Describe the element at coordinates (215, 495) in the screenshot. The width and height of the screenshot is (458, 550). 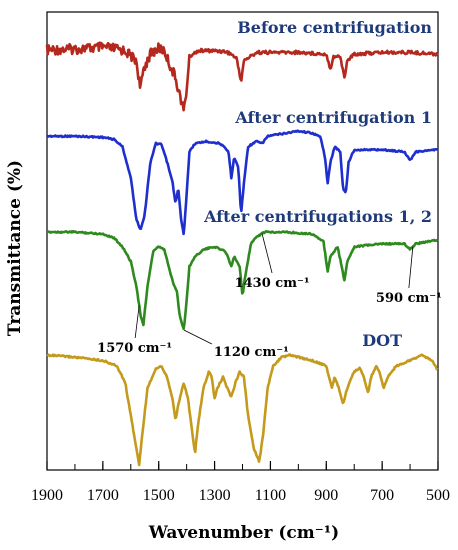
I see `x-tick-label: 1300` at that location.